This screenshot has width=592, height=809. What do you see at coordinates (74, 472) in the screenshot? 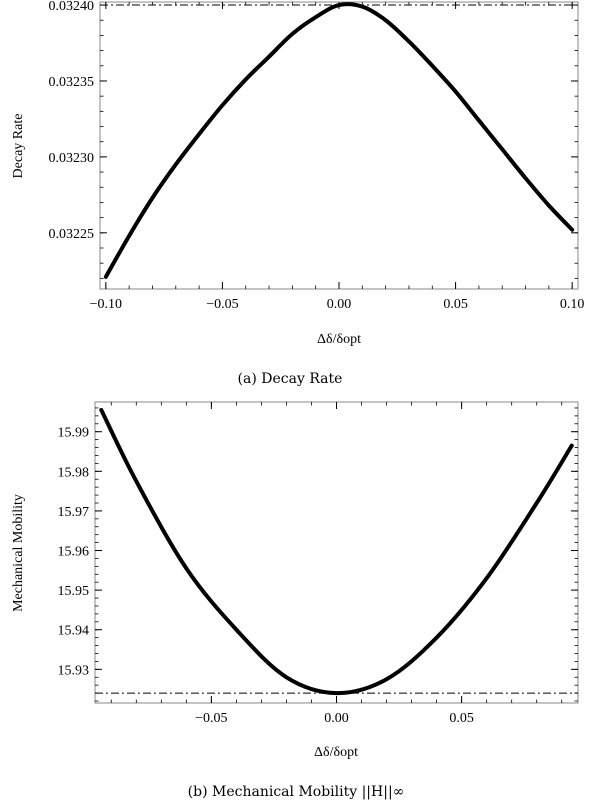
I see `y-tick-label: 15.98` at bounding box center [74, 472].